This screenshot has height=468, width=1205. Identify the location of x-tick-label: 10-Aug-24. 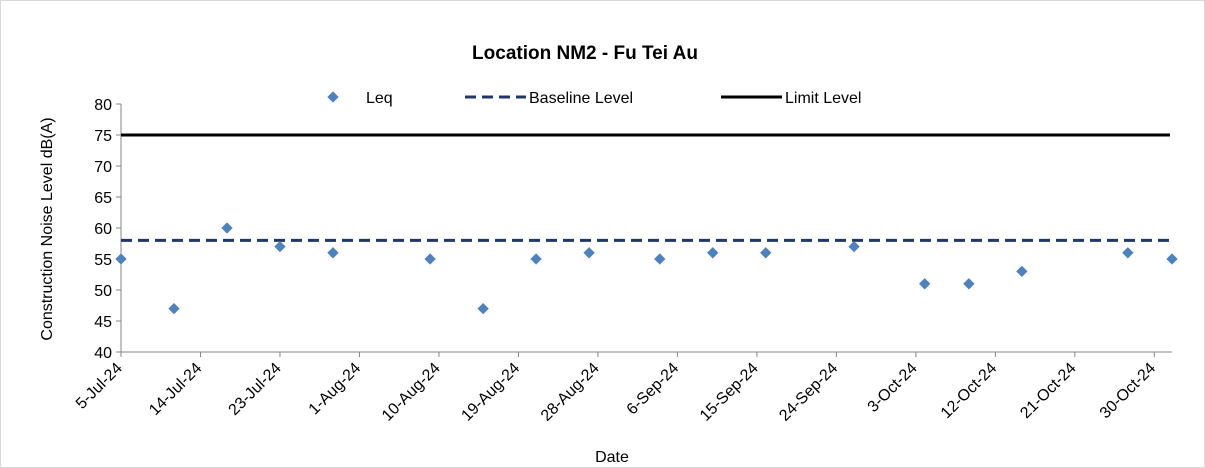
(411, 392).